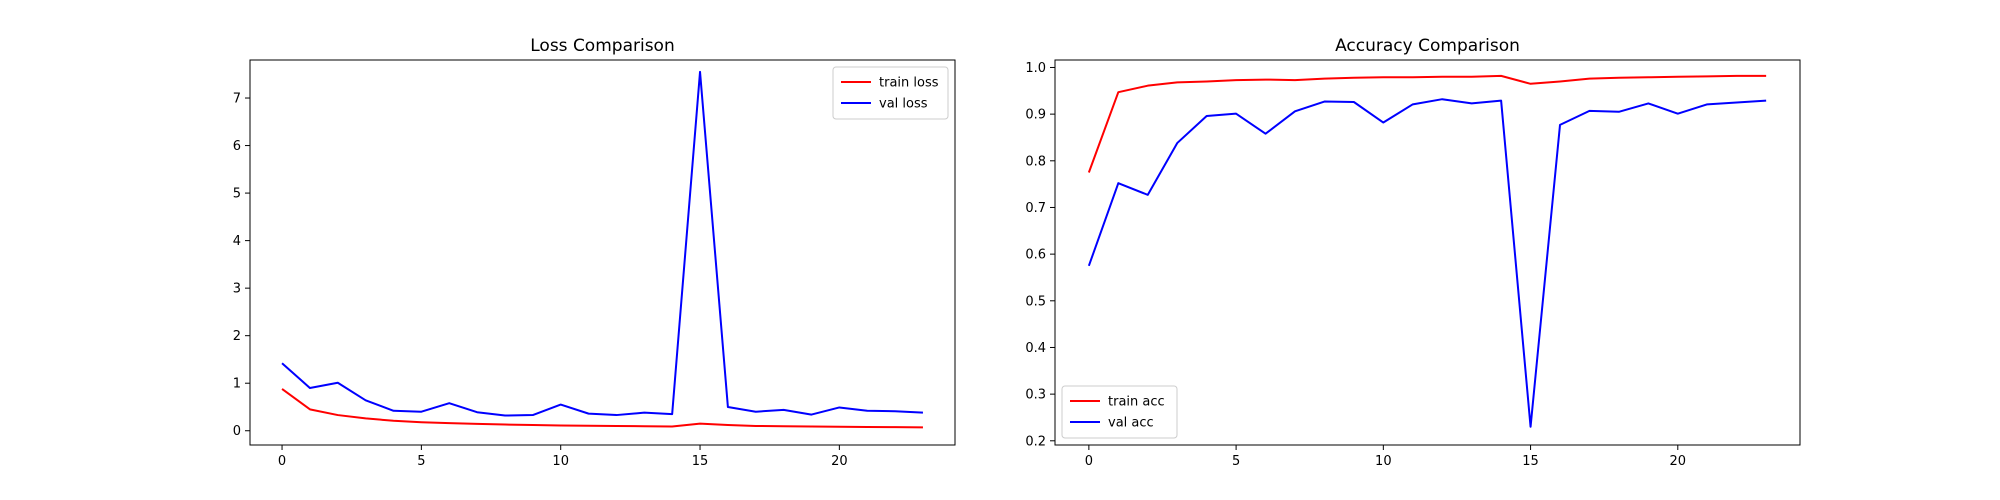  What do you see at coordinates (237, 99) in the screenshot?
I see `y-tick-label: 7` at bounding box center [237, 99].